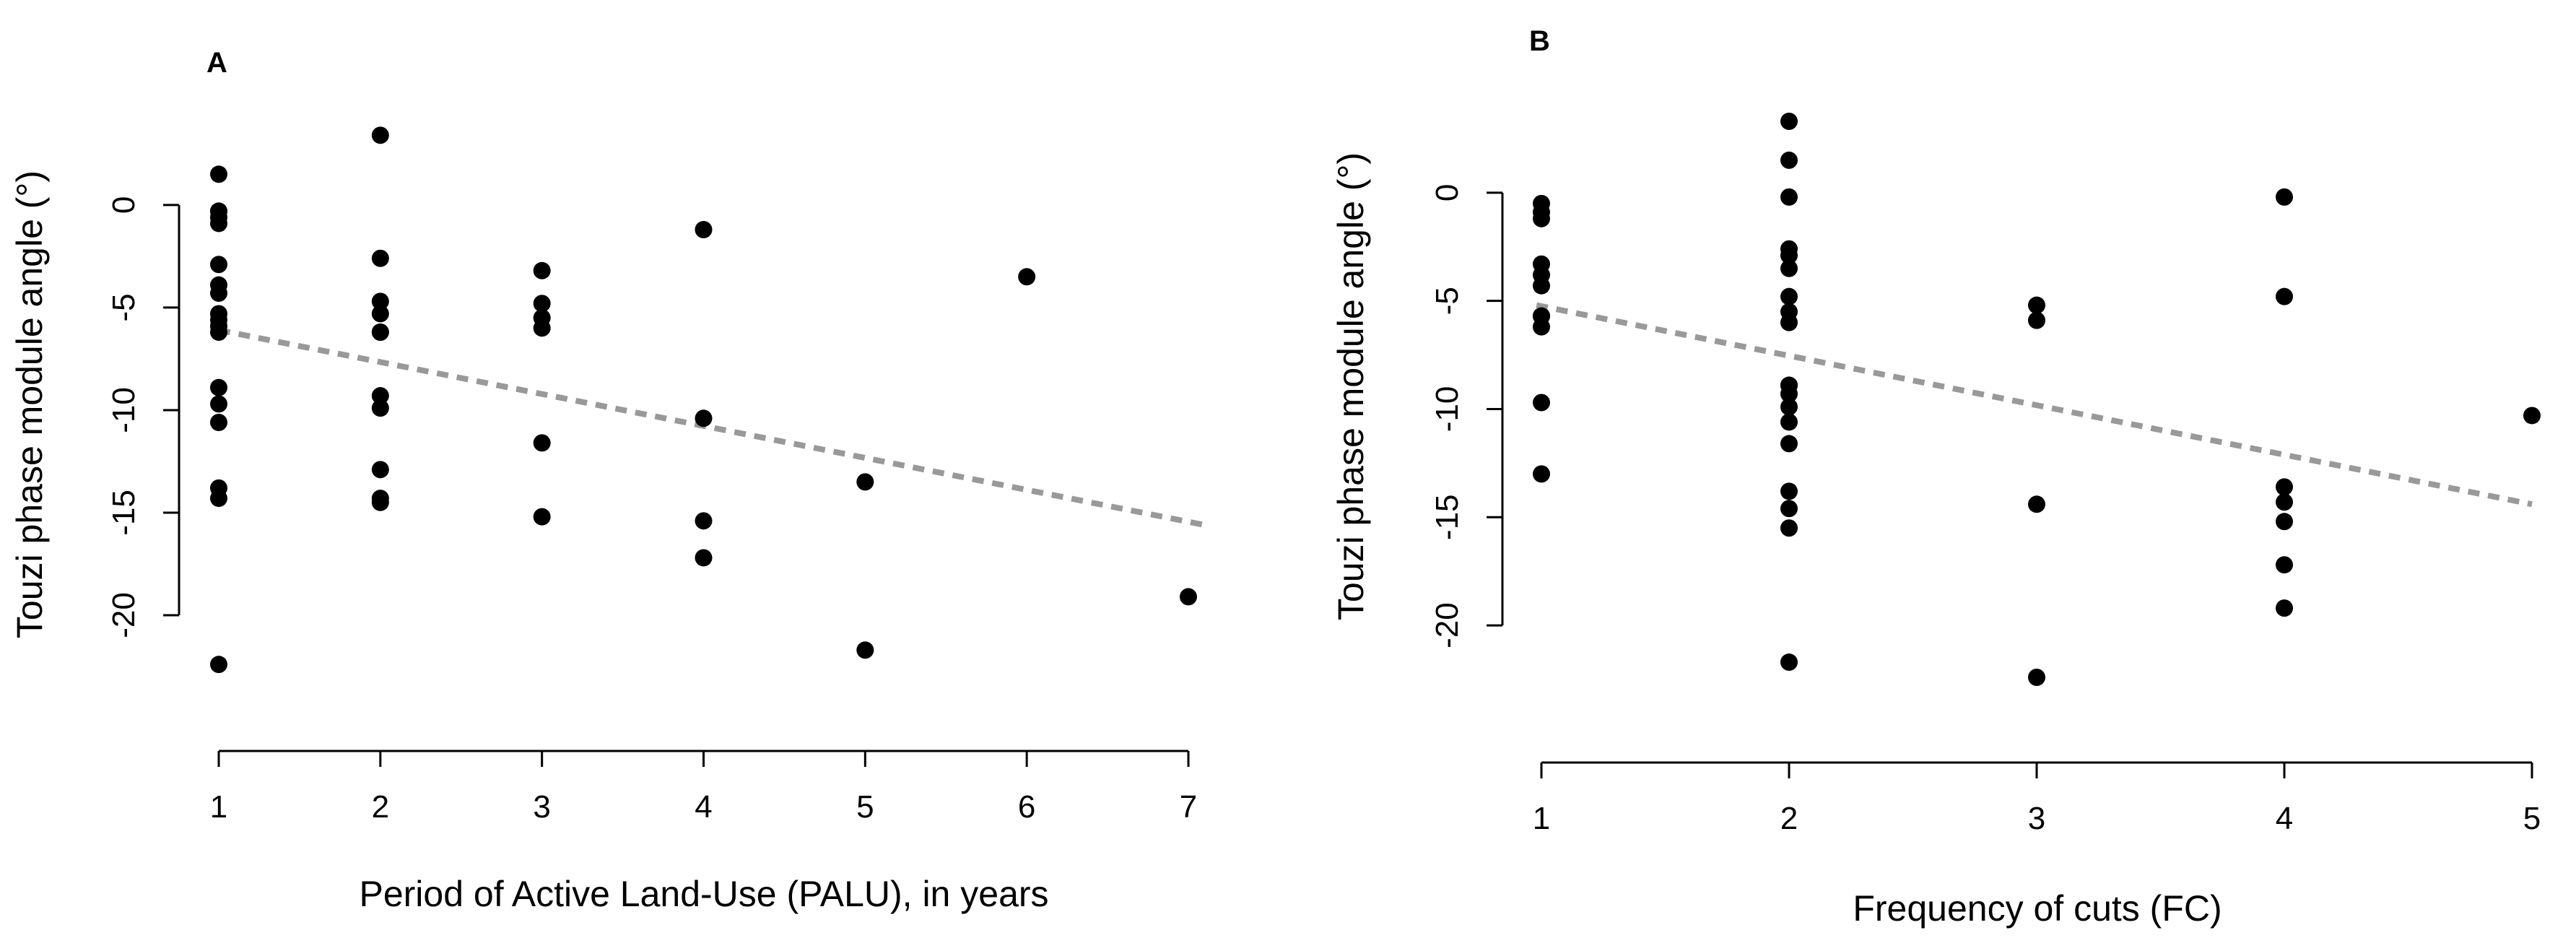  Describe the element at coordinates (1188, 807) in the screenshot. I see `x-tick-label: 7` at that location.